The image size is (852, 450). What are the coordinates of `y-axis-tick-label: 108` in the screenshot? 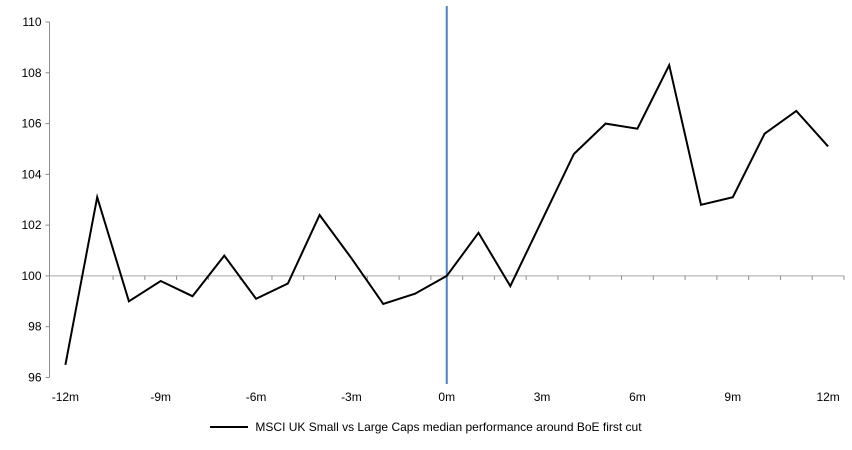 It's located at (31, 73).